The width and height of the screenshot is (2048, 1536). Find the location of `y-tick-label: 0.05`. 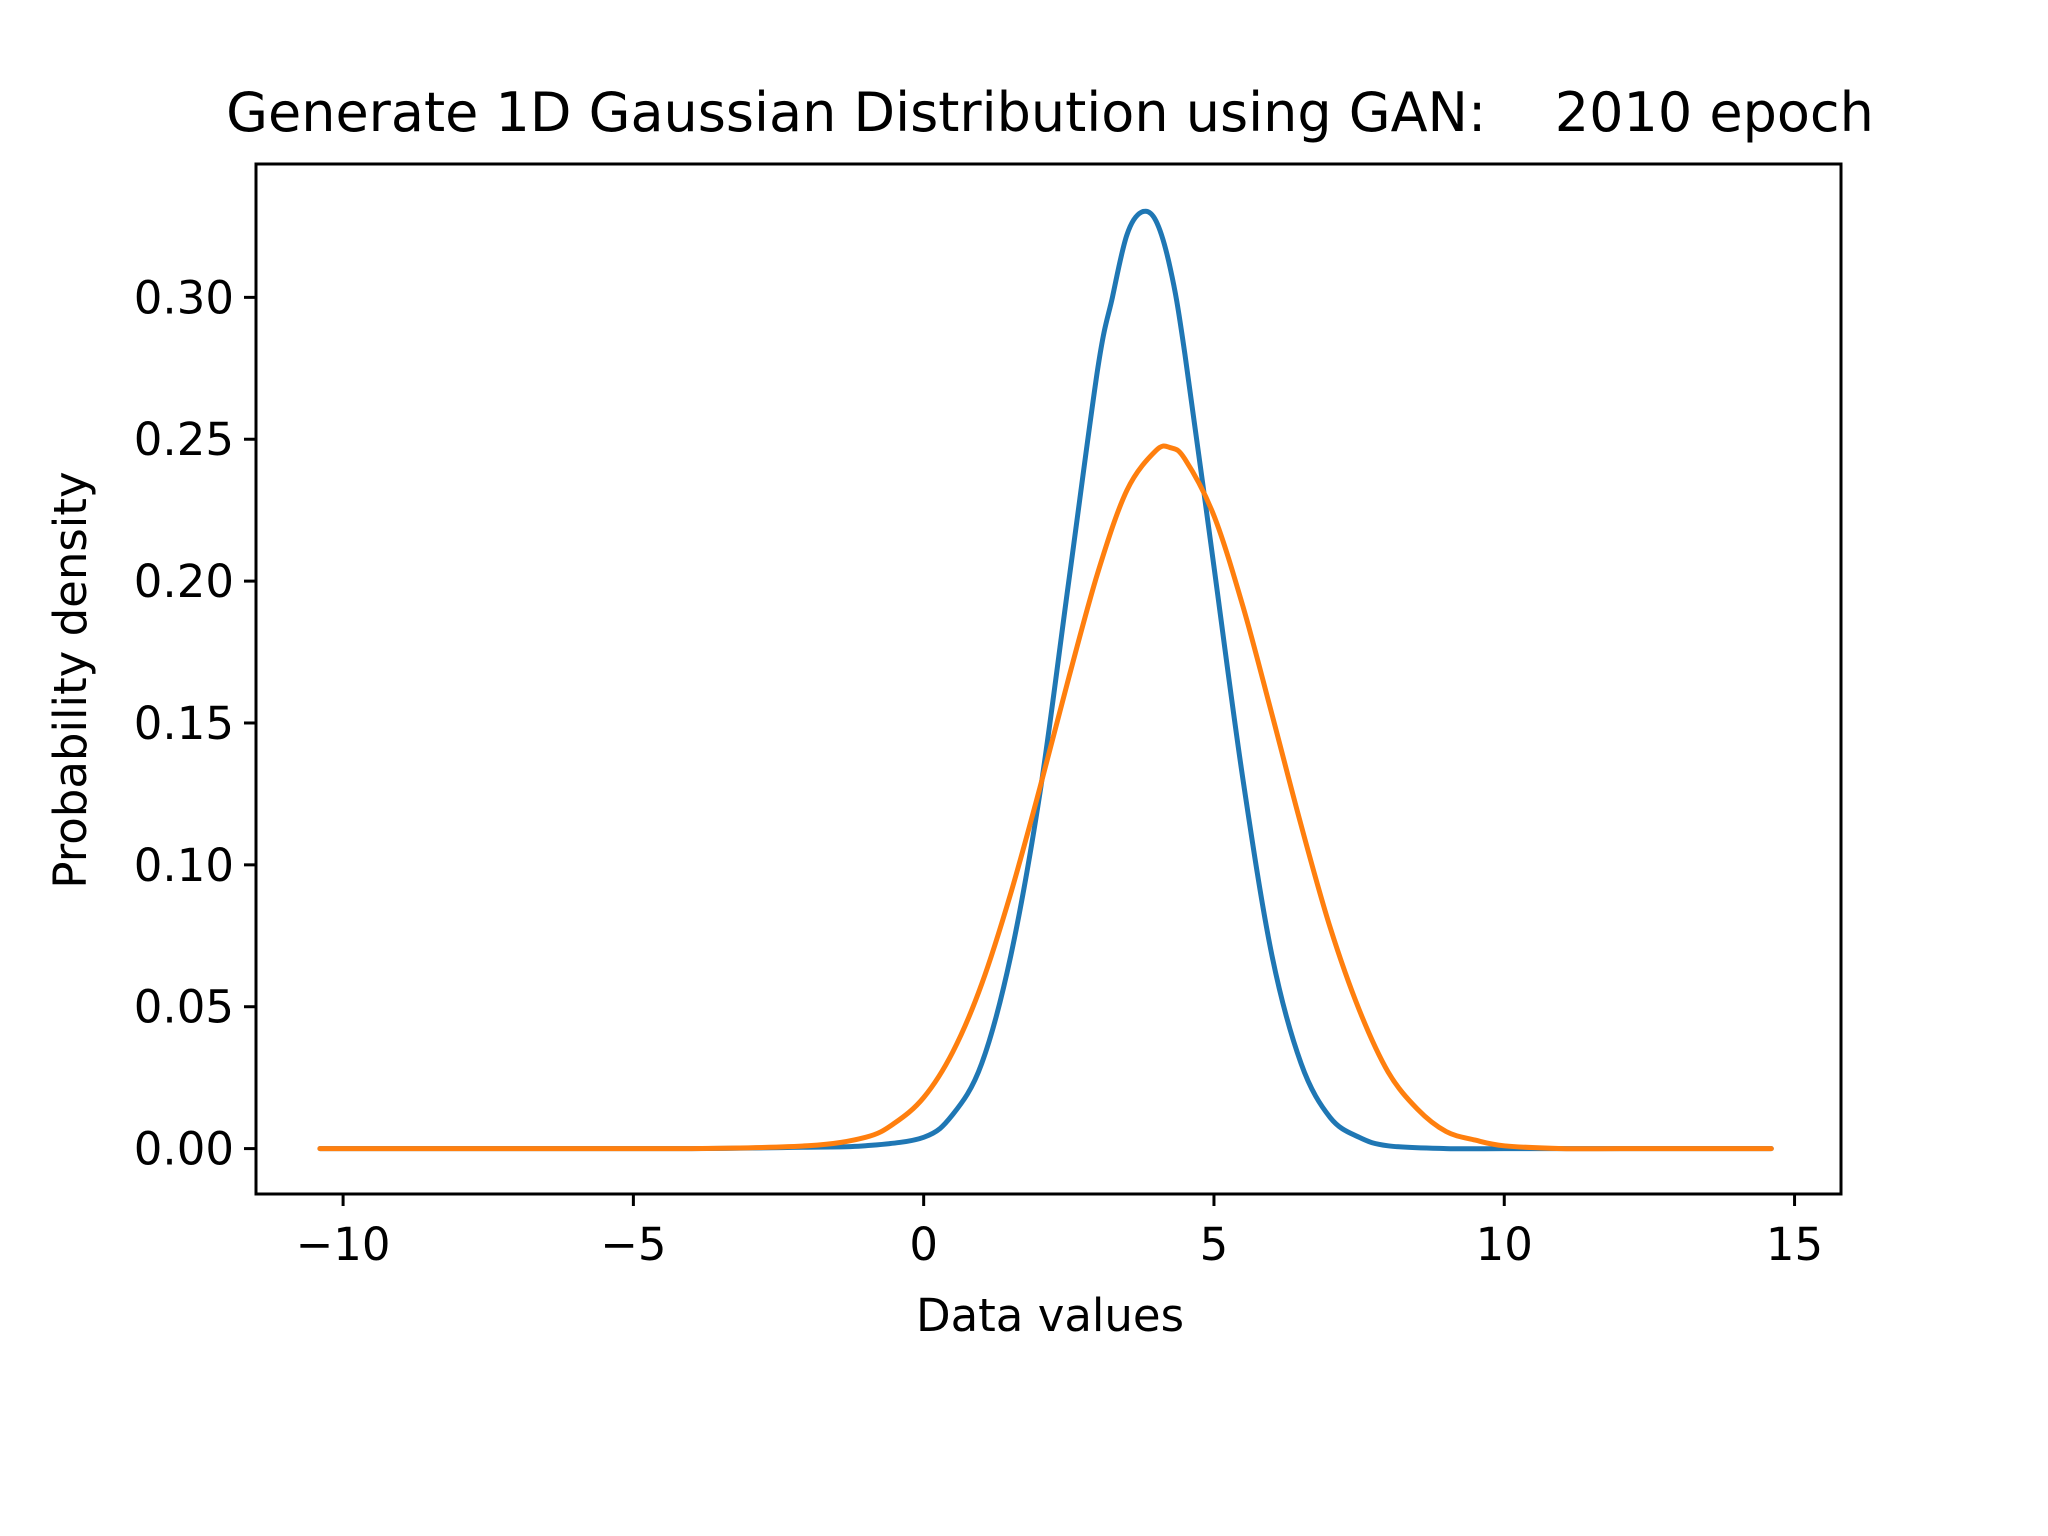

y-tick-label: 0.05 is located at coordinates (184, 1007).